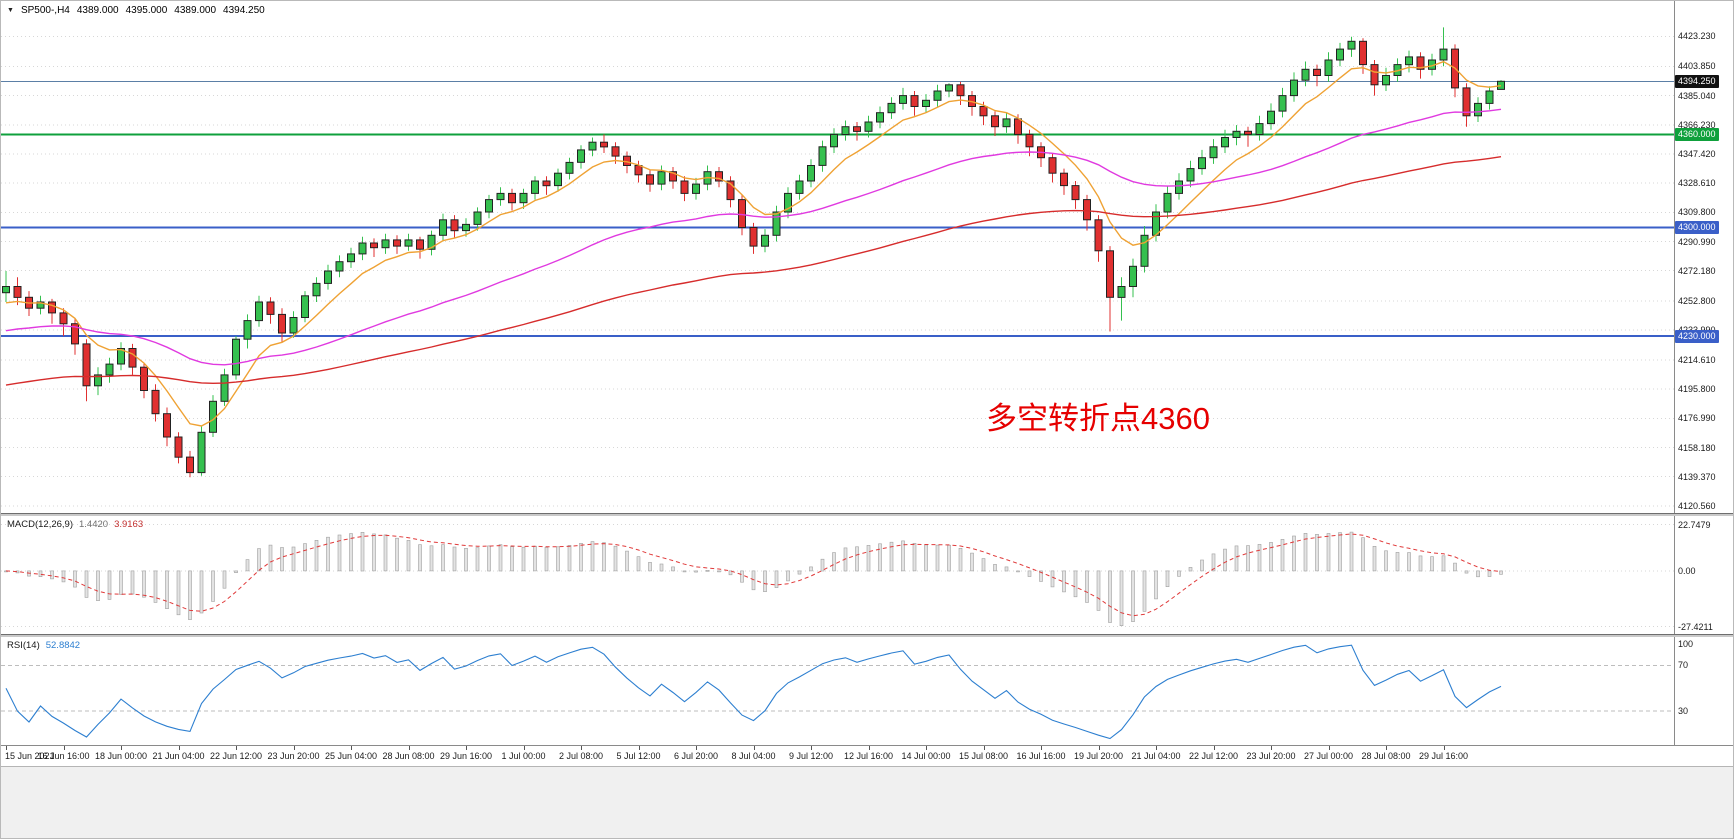  What do you see at coordinates (121, 756) in the screenshot?
I see `time-tick-label: 18 Jun 00:00` at bounding box center [121, 756].